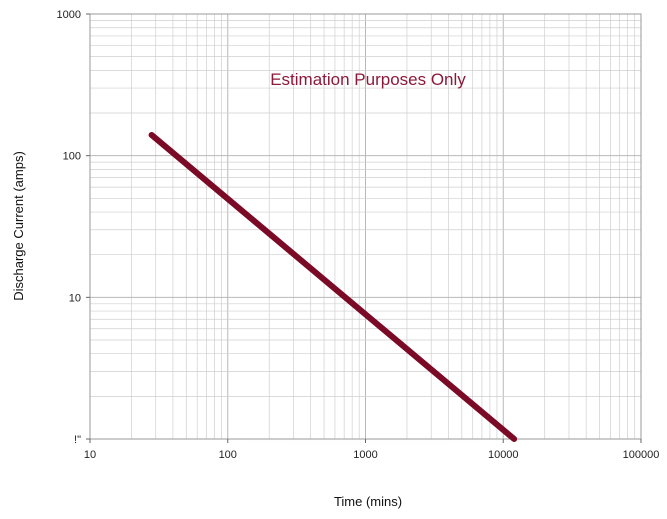  Describe the element at coordinates (90, 455) in the screenshot. I see `x-tick-label: 10` at that location.